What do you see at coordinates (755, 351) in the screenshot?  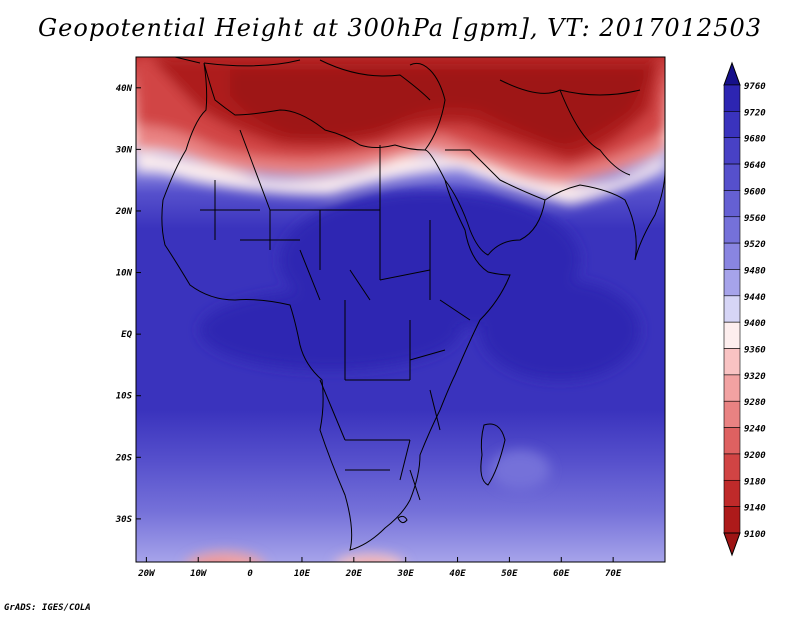 I see `colorbar-level-label: 9360` at bounding box center [755, 351].